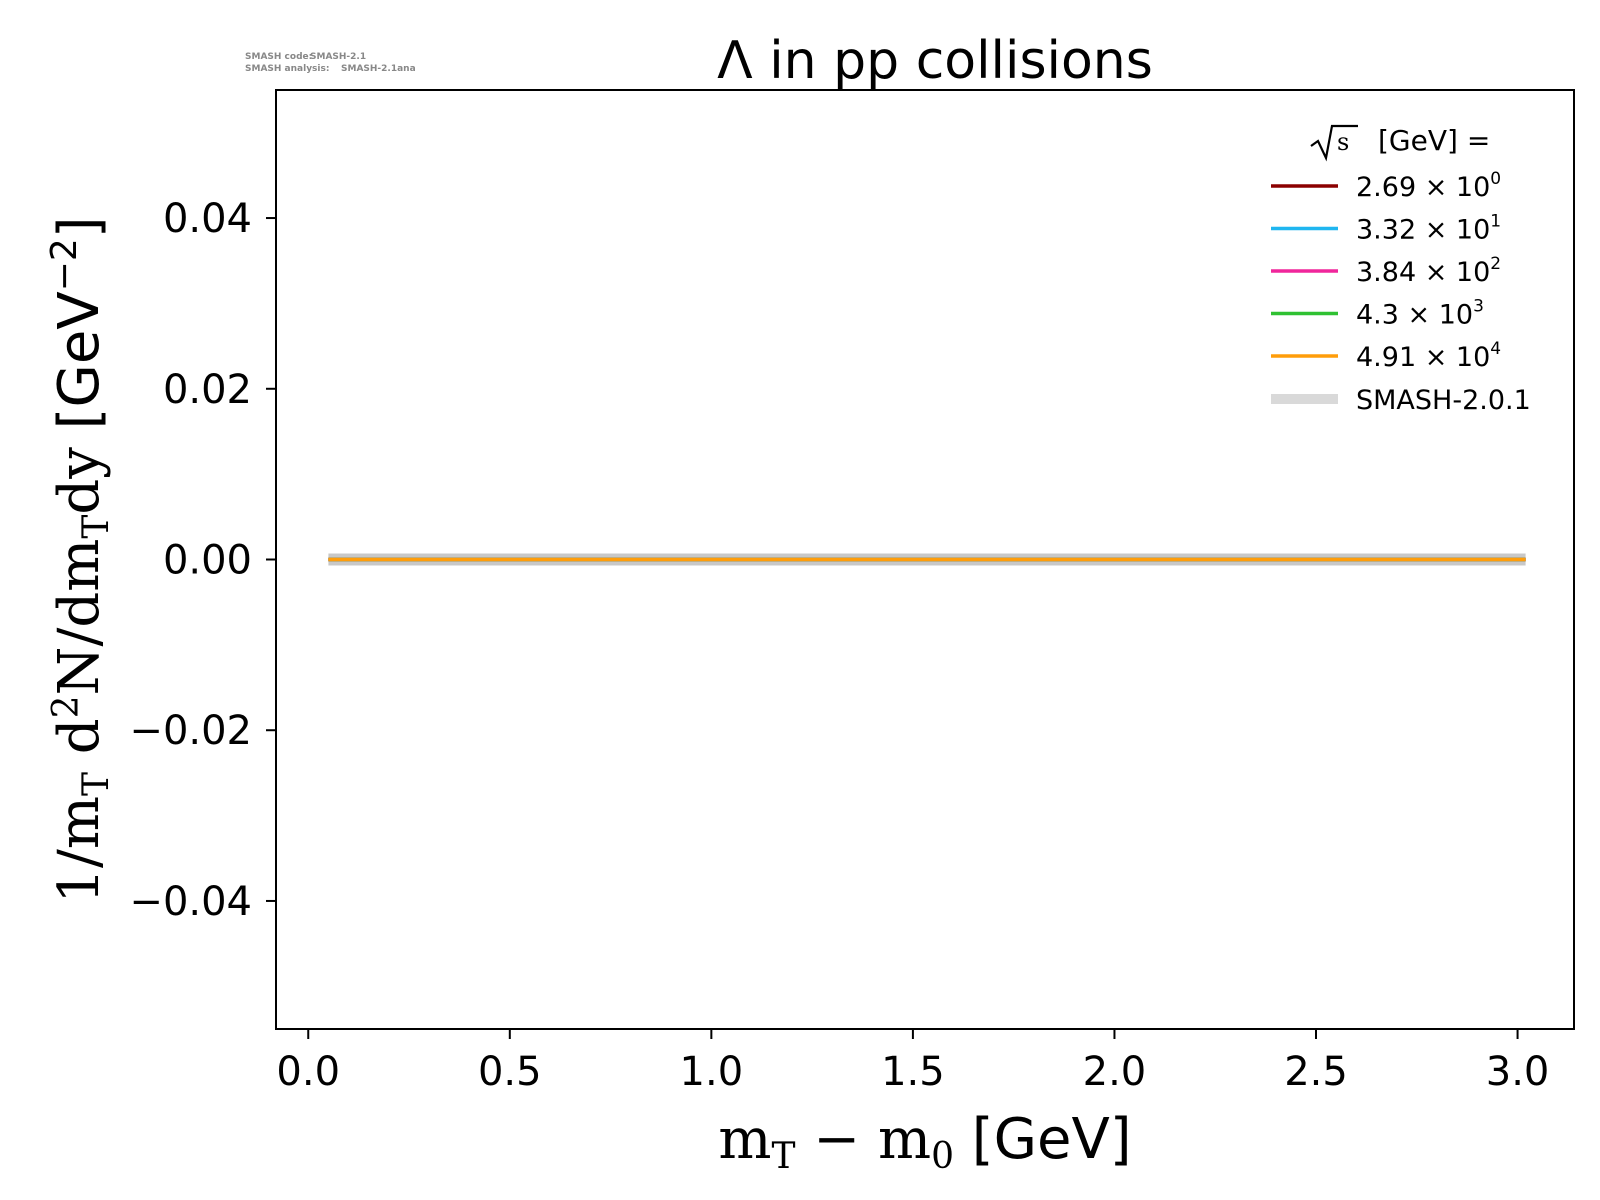 Image resolution: width=1600 pixels, height=1200 pixels. What do you see at coordinates (190, 731) in the screenshot?
I see `y-tick-label: −0.02` at bounding box center [190, 731].